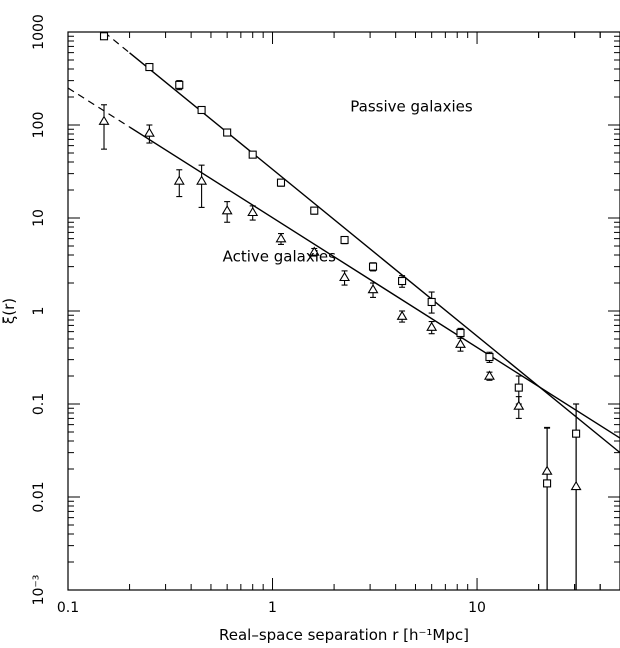 This screenshot has height=648, width=620. Describe the element at coordinates (39, 496) in the screenshot. I see `y-tick-label: 0.01` at that location.